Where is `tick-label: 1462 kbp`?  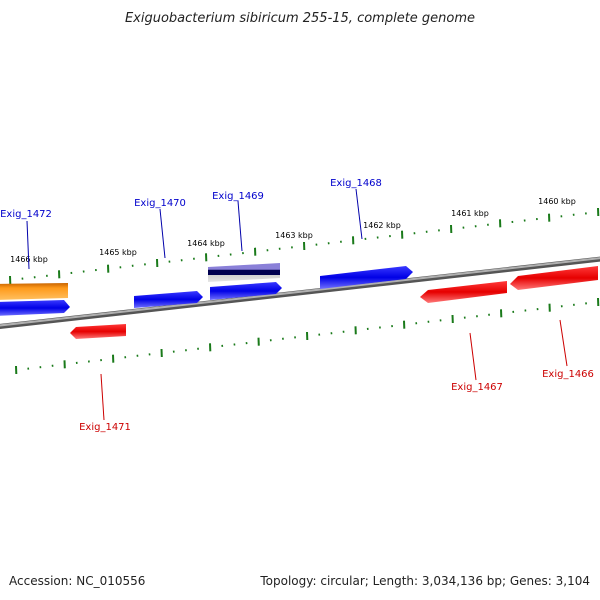
tick-label: 1462 kbp is located at coordinates (382, 225).